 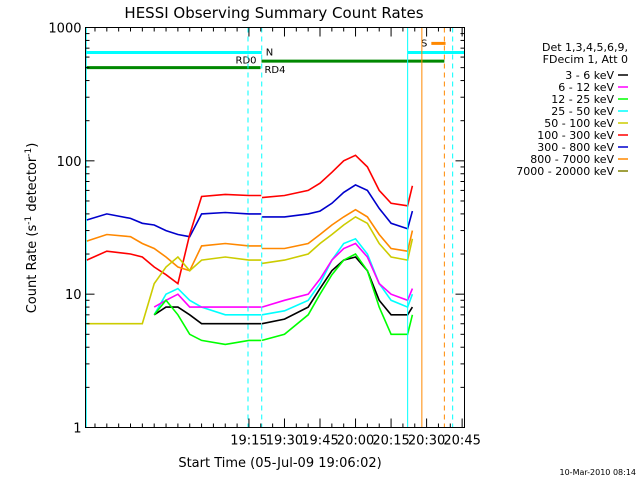 I want to click on y-axis-label-part: ), so click(x=32, y=145).